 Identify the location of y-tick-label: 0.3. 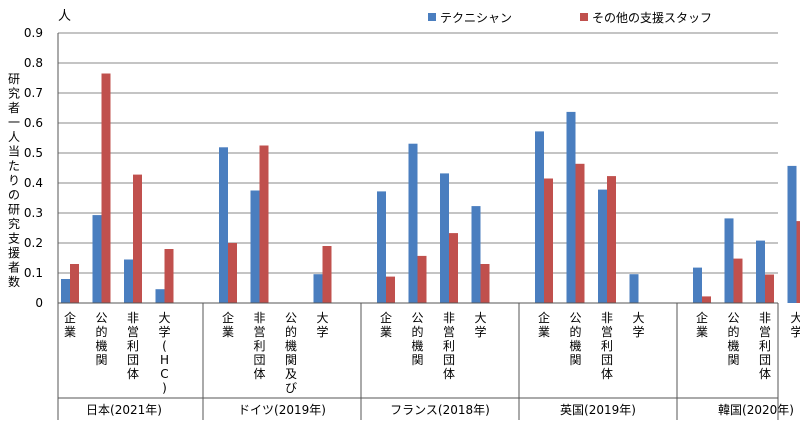
(33, 213).